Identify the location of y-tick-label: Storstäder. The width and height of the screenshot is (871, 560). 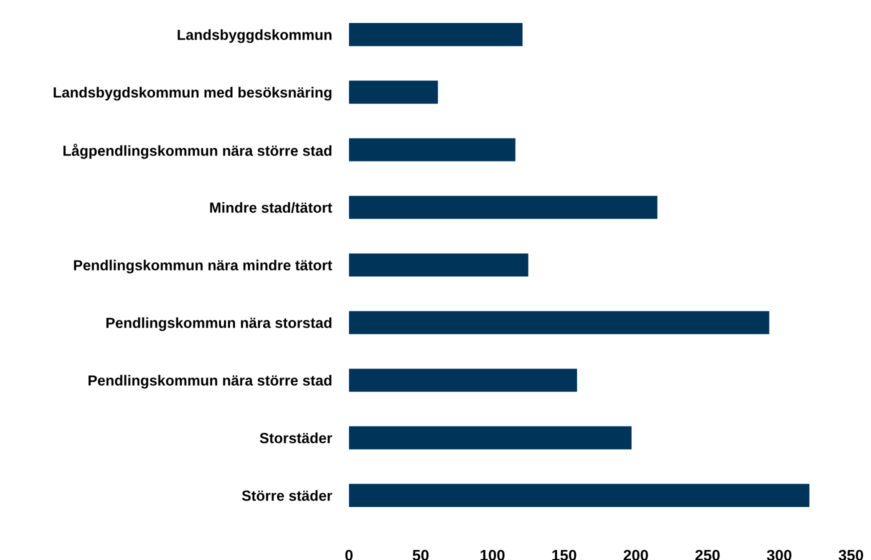
(296, 438).